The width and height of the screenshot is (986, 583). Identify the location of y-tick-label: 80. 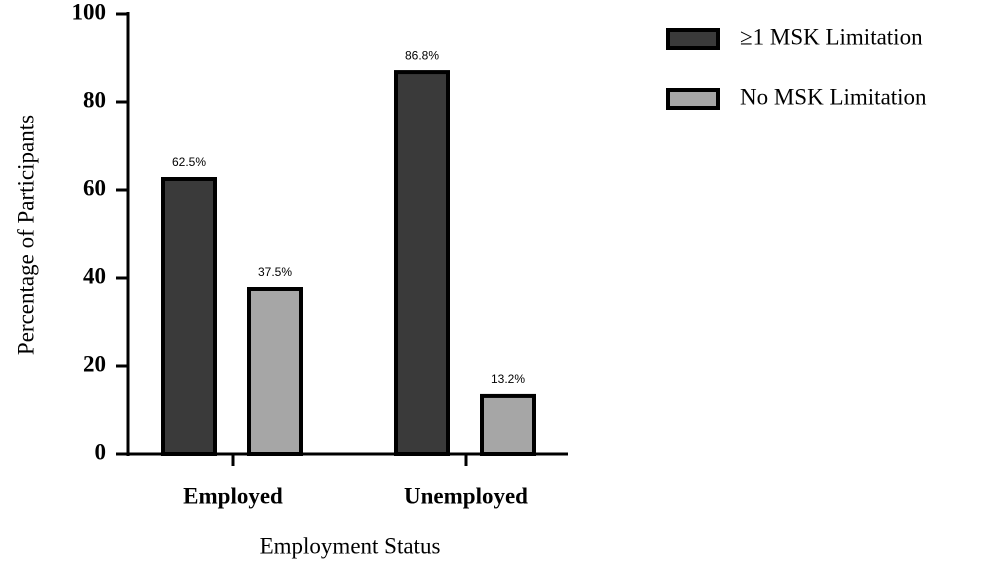
(94, 99).